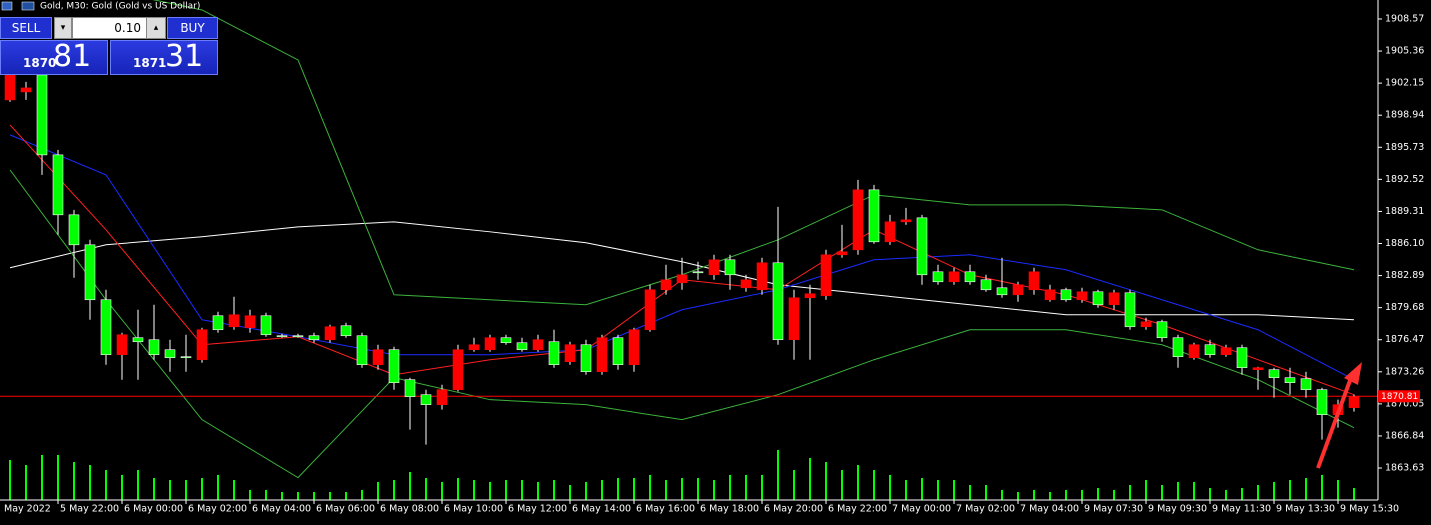 This screenshot has height=525, width=1431. Describe the element at coordinates (192, 28) in the screenshot. I see `buy-button: BUY` at that location.